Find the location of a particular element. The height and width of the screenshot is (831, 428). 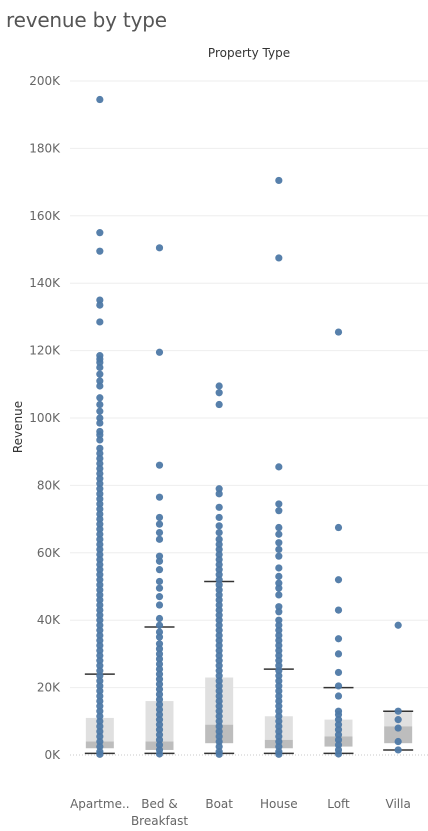

category-label: Villa is located at coordinates (398, 804).